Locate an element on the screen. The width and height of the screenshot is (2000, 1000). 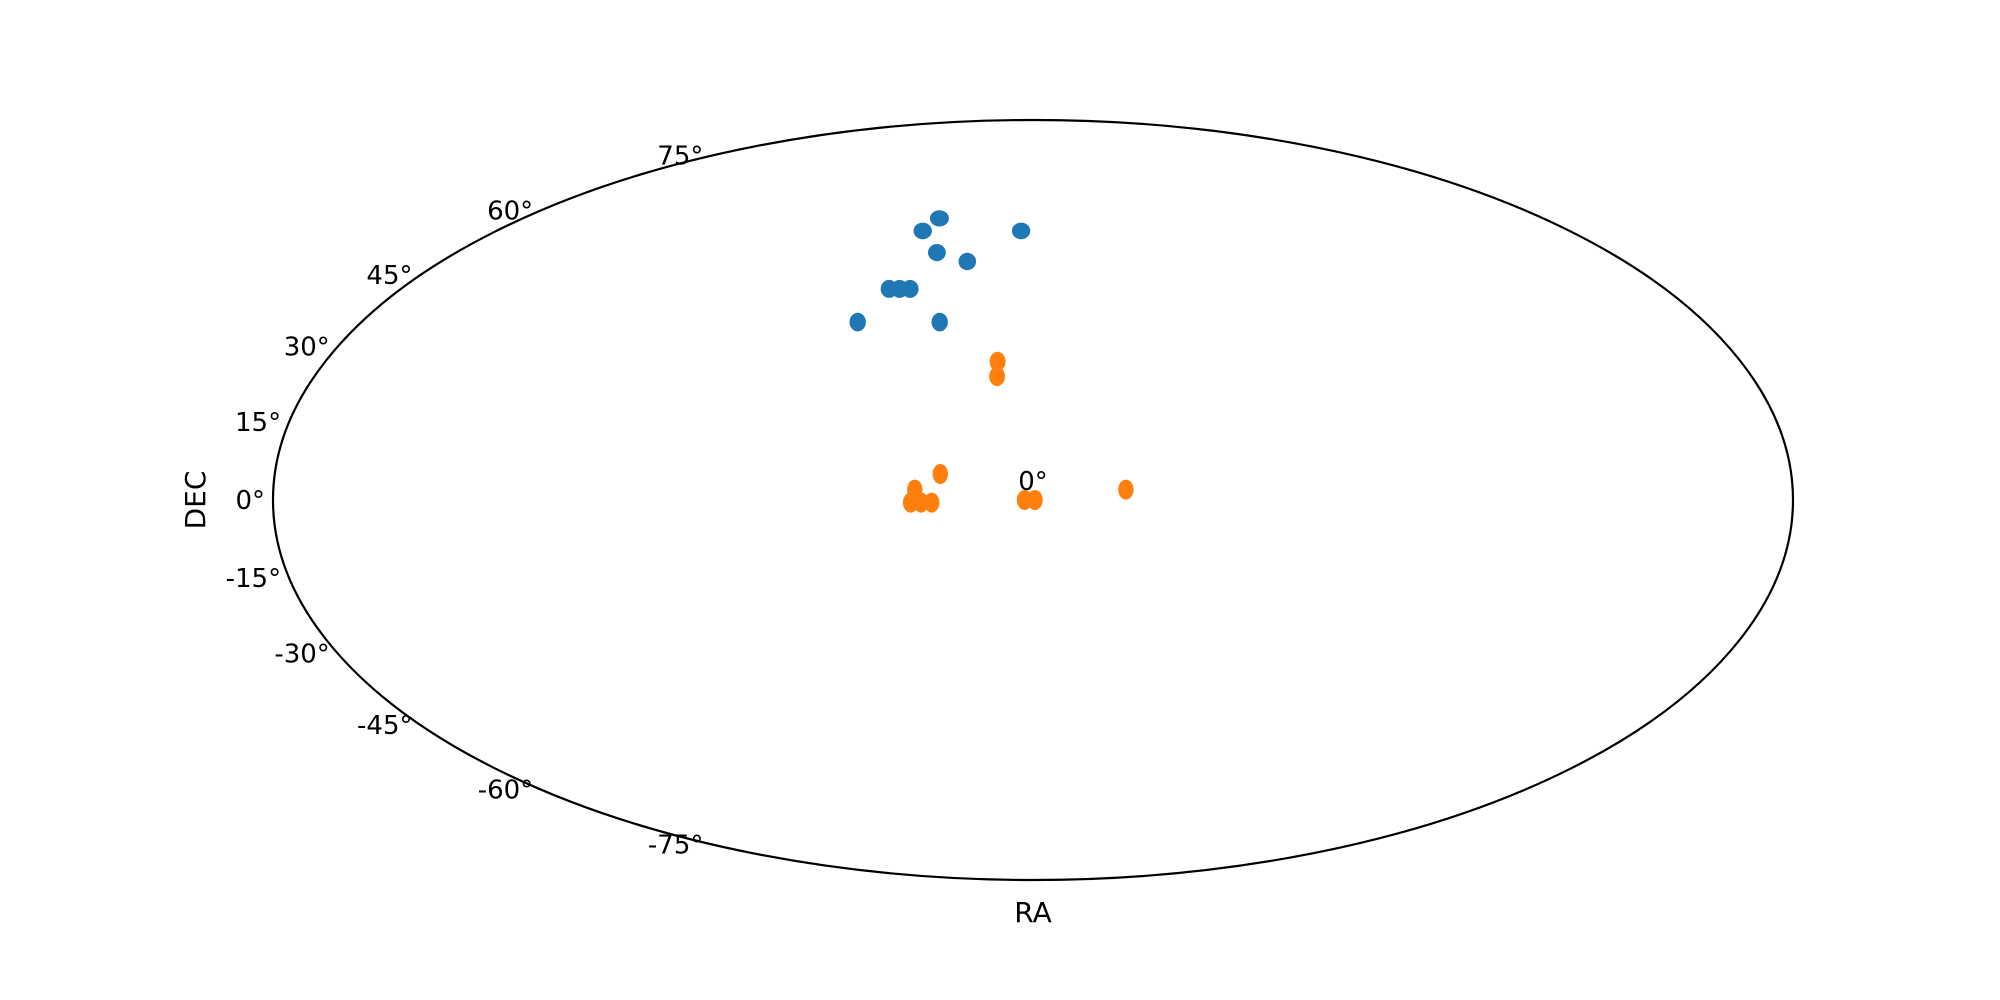
dec-tick-label: 15° is located at coordinates (258, 423).